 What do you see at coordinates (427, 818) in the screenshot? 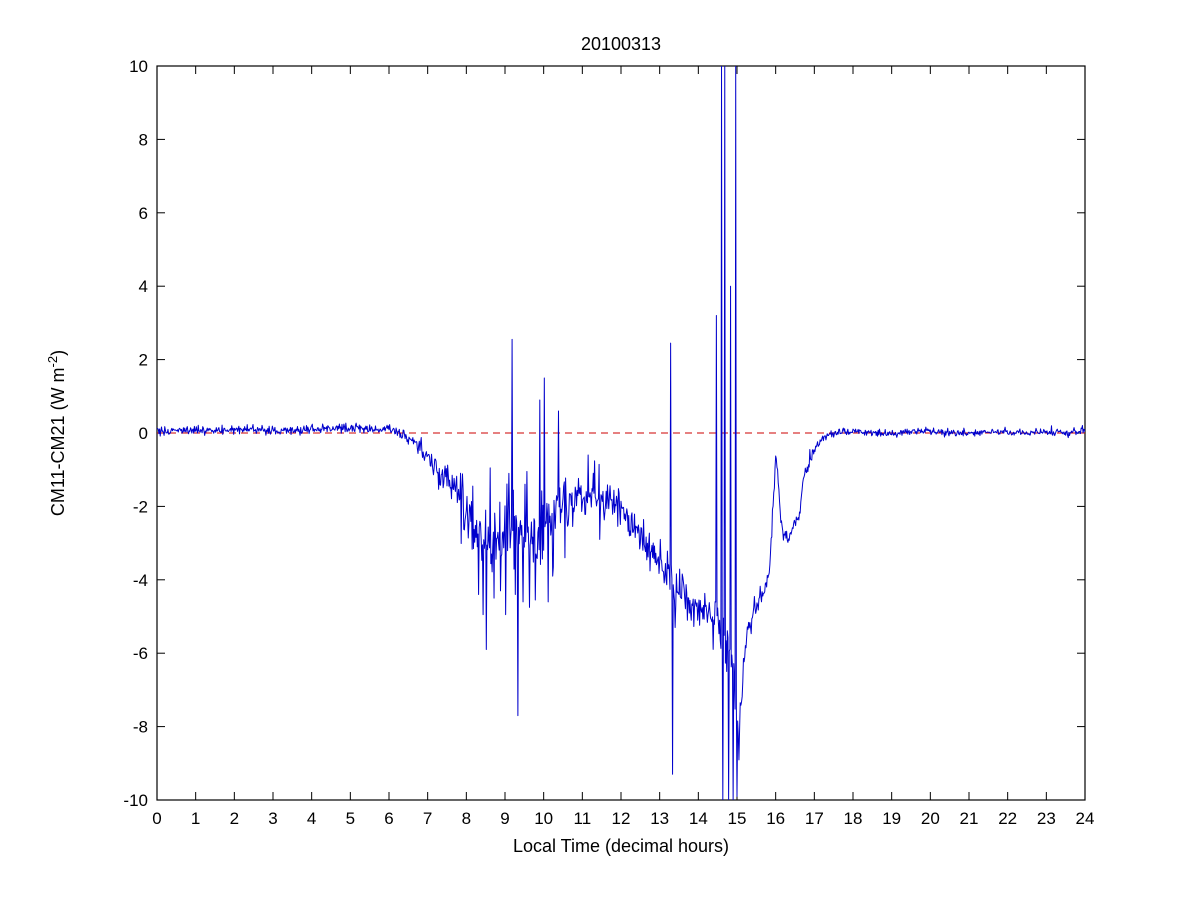
I see `x-tick-label: 7` at bounding box center [427, 818].